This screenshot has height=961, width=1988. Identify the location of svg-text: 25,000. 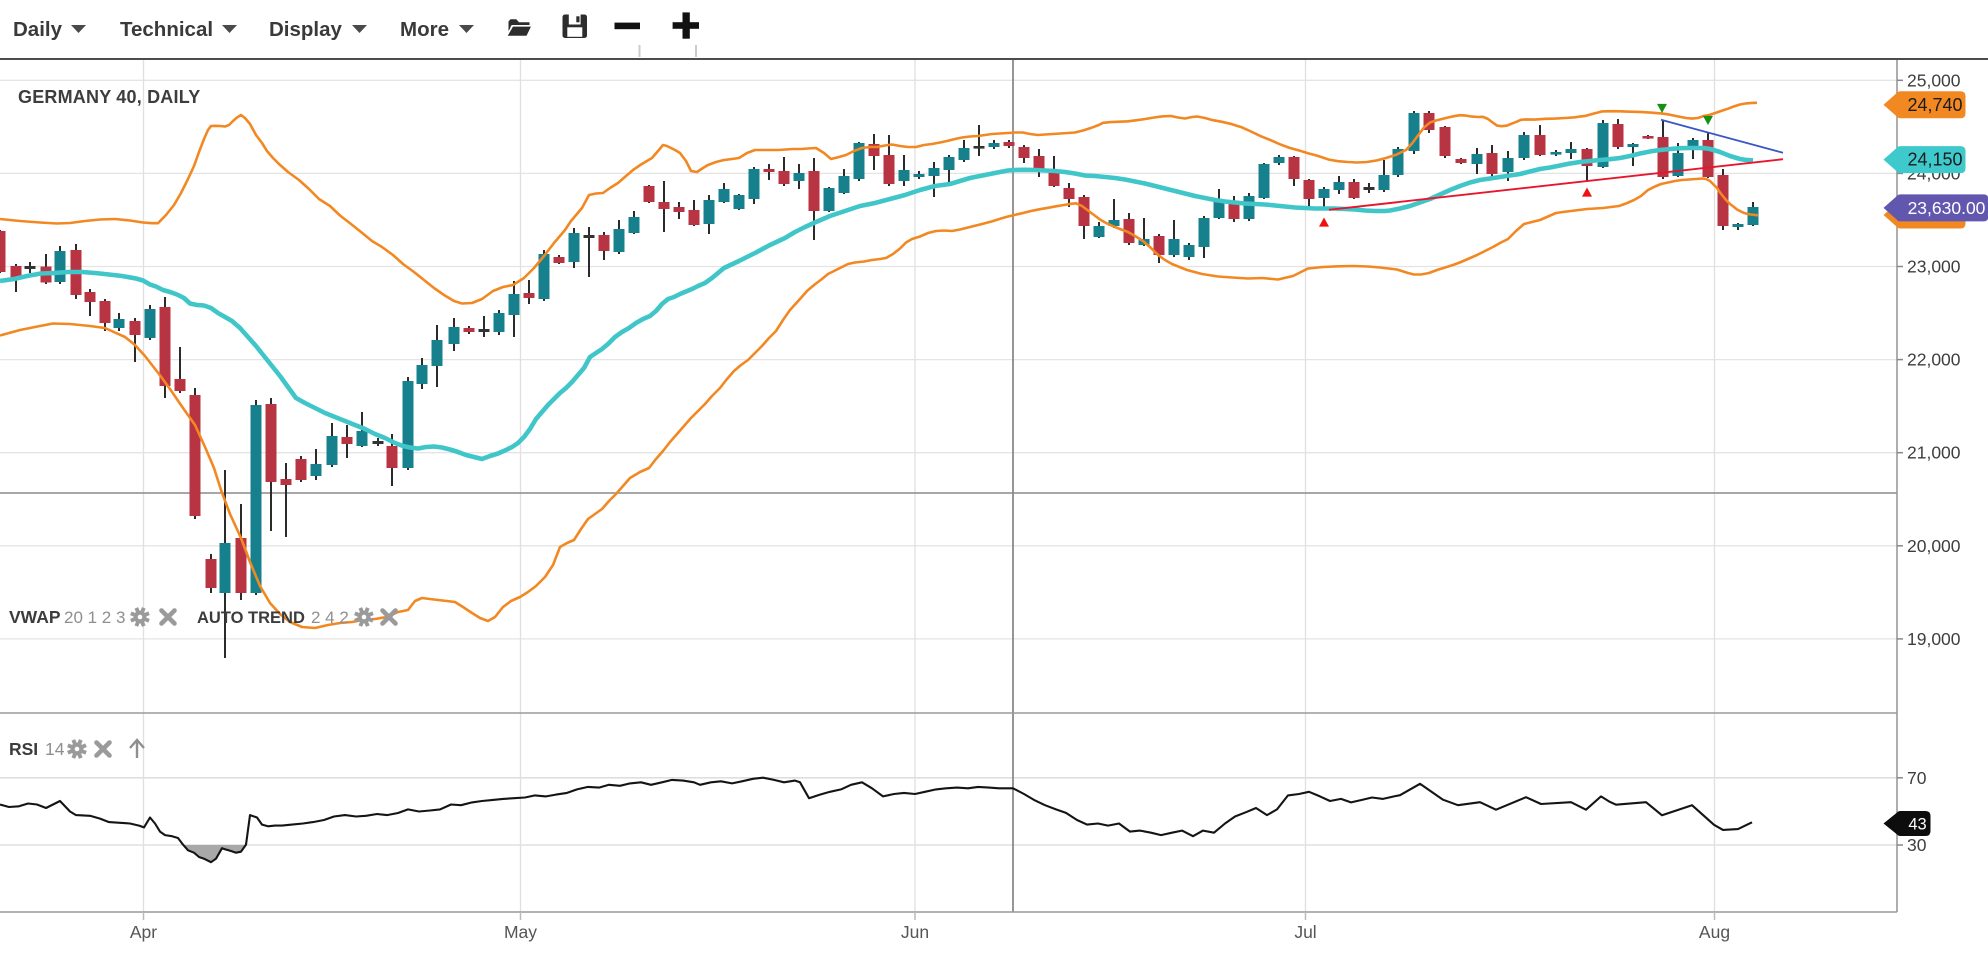
(1934, 80).